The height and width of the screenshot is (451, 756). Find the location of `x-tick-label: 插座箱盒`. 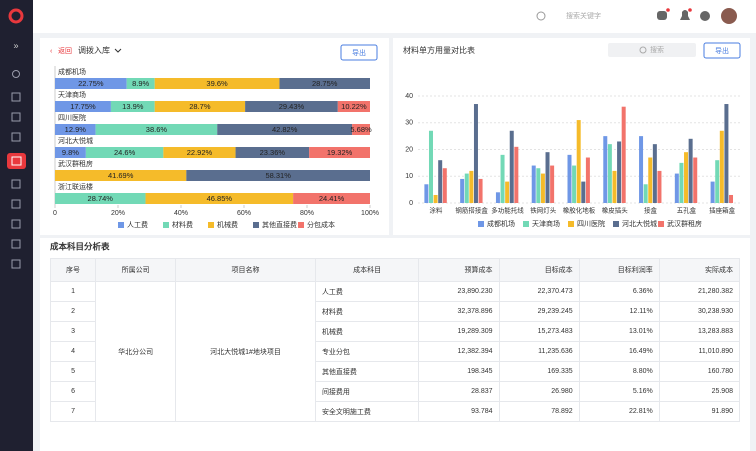

x-tick-label: 插座箱盒 is located at coordinates (722, 210).